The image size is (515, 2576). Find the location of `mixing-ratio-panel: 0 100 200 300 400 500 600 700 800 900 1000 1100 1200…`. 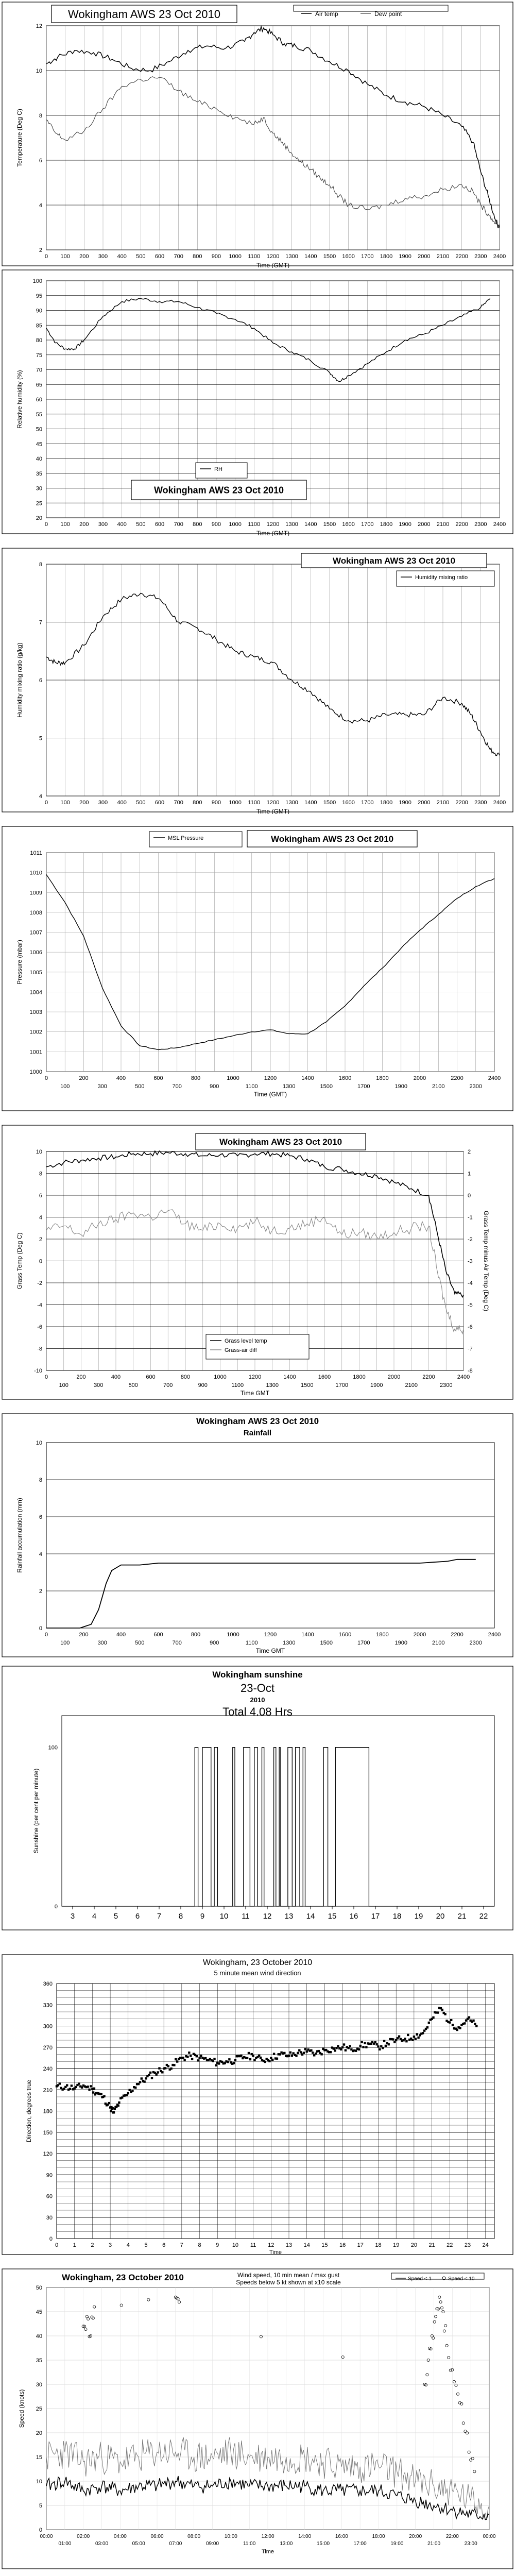

mixing-ratio-panel: 0 100 200 300 400 500 600 700 800 900 1000 1100 1200… is located at coordinates (257, 680).